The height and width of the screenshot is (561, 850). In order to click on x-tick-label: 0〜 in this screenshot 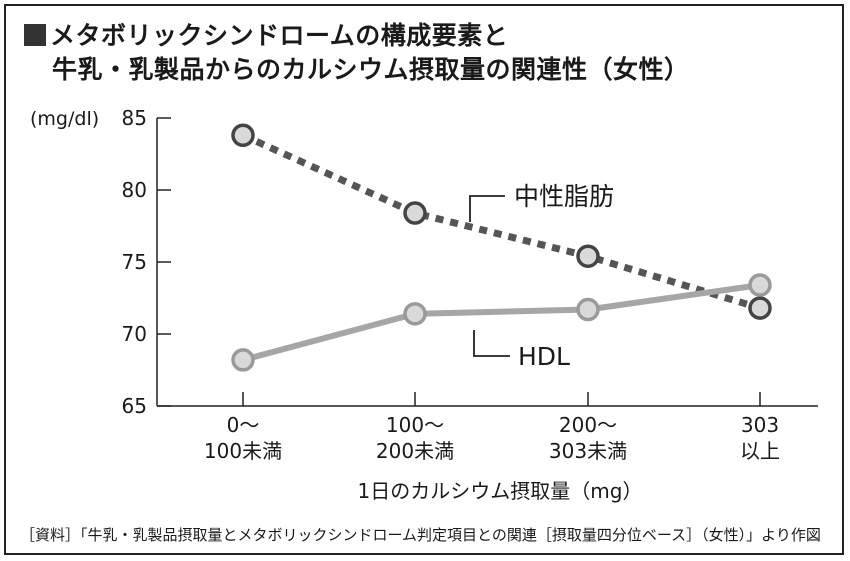, I will do `click(243, 425)`.